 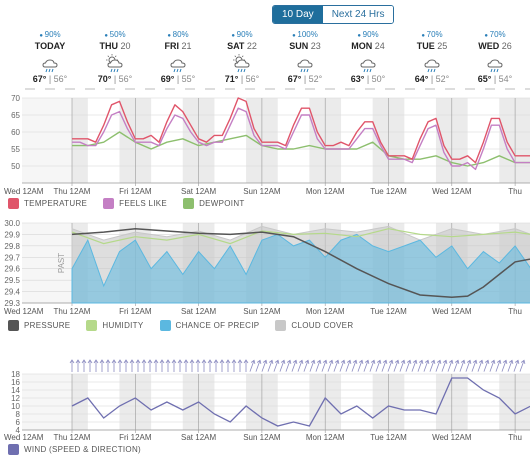 I want to click on day-forecast: ● 90% SAT 22 71° | 56°, so click(x=242, y=57).